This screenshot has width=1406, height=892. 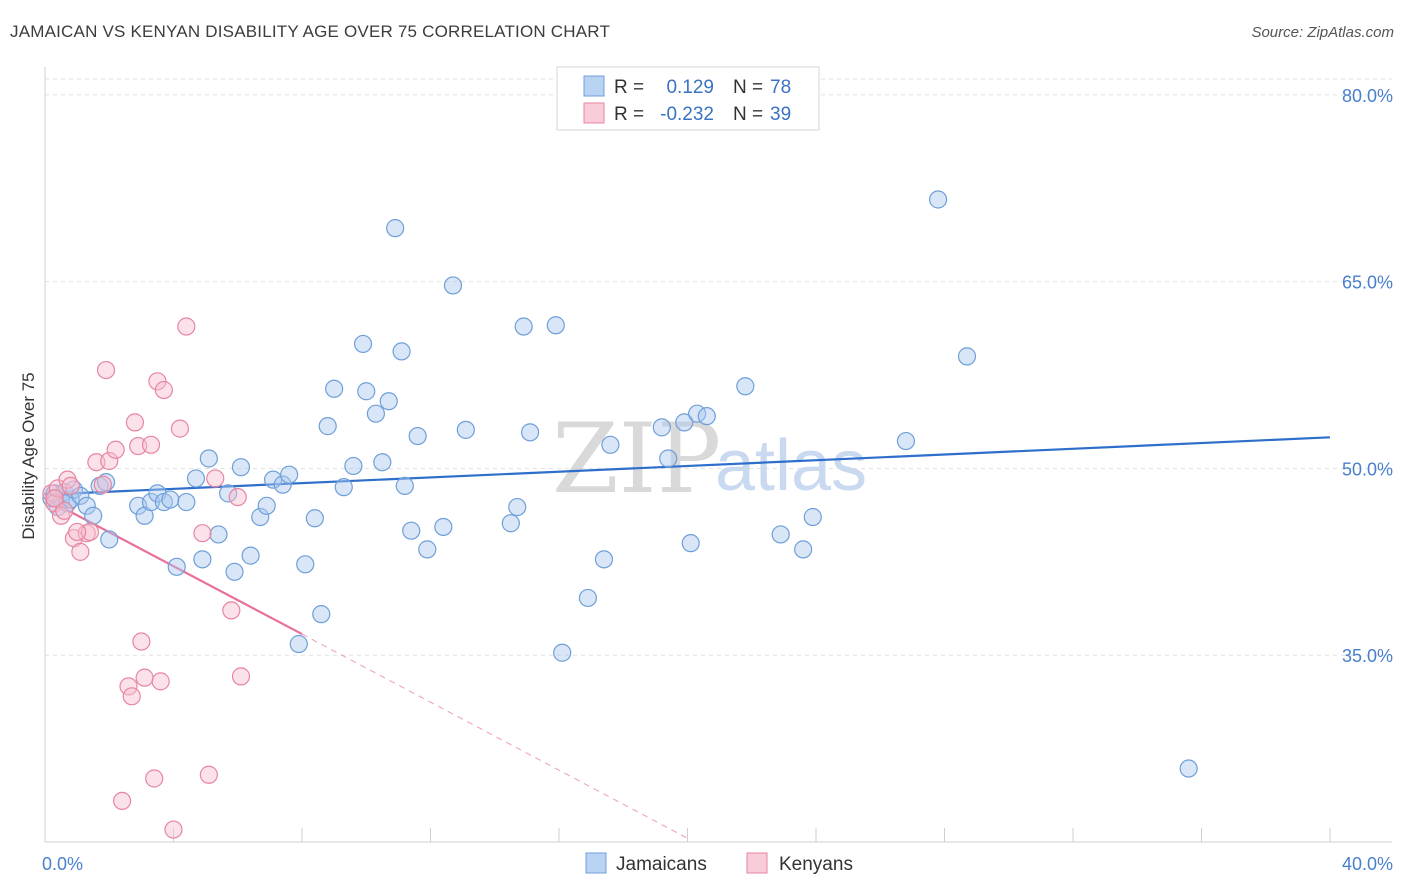 What do you see at coordinates (757, 863) in the screenshot?
I see `bottom-legend-swatch-kenyans` at bounding box center [757, 863].